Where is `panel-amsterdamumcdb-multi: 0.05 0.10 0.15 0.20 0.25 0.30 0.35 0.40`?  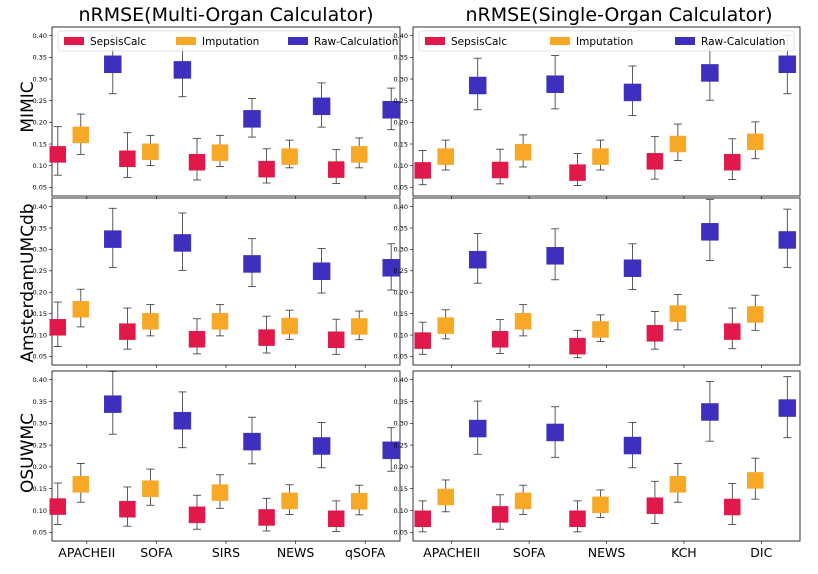 panel-amsterdamumcdb-multi: 0.05 0.10 0.15 0.20 0.25 0.30 0.35 0.40 is located at coordinates (217, 282).